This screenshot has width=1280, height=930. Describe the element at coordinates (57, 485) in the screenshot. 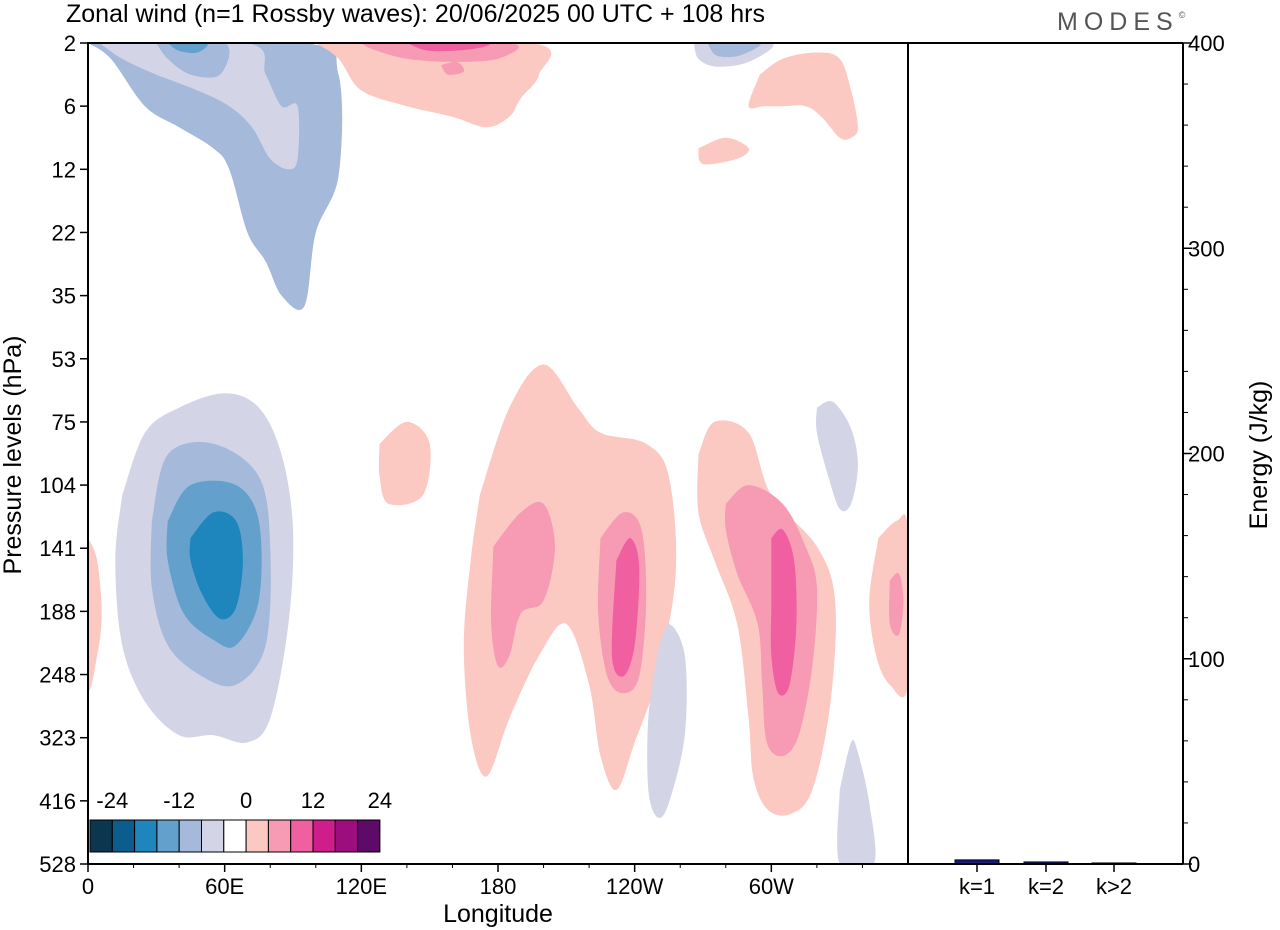

I see `y-tick-label: 104` at that location.